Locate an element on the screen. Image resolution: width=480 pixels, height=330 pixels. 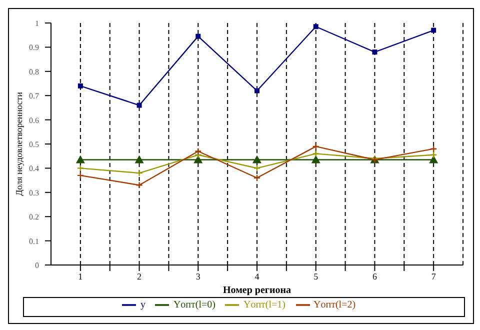
y-tick-label: 0.8 is located at coordinates (34, 71).